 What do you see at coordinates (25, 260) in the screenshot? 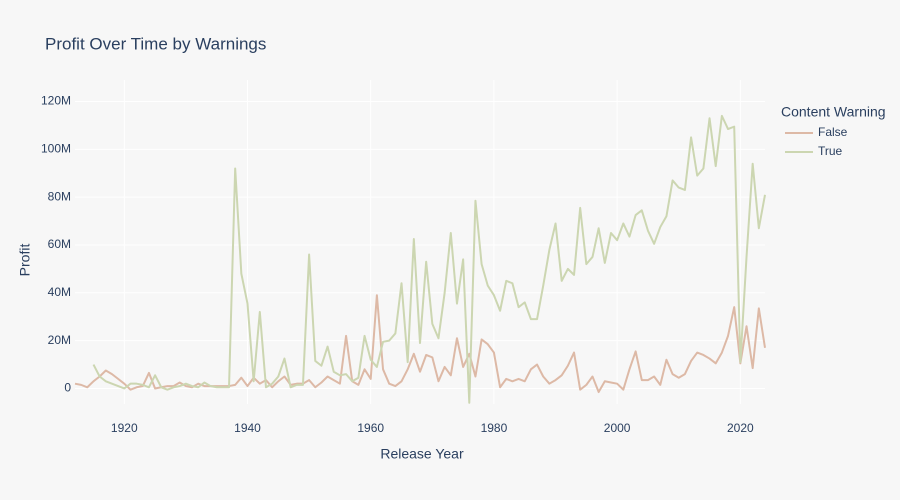
I see `y-axis-title: Profit` at bounding box center [25, 260].